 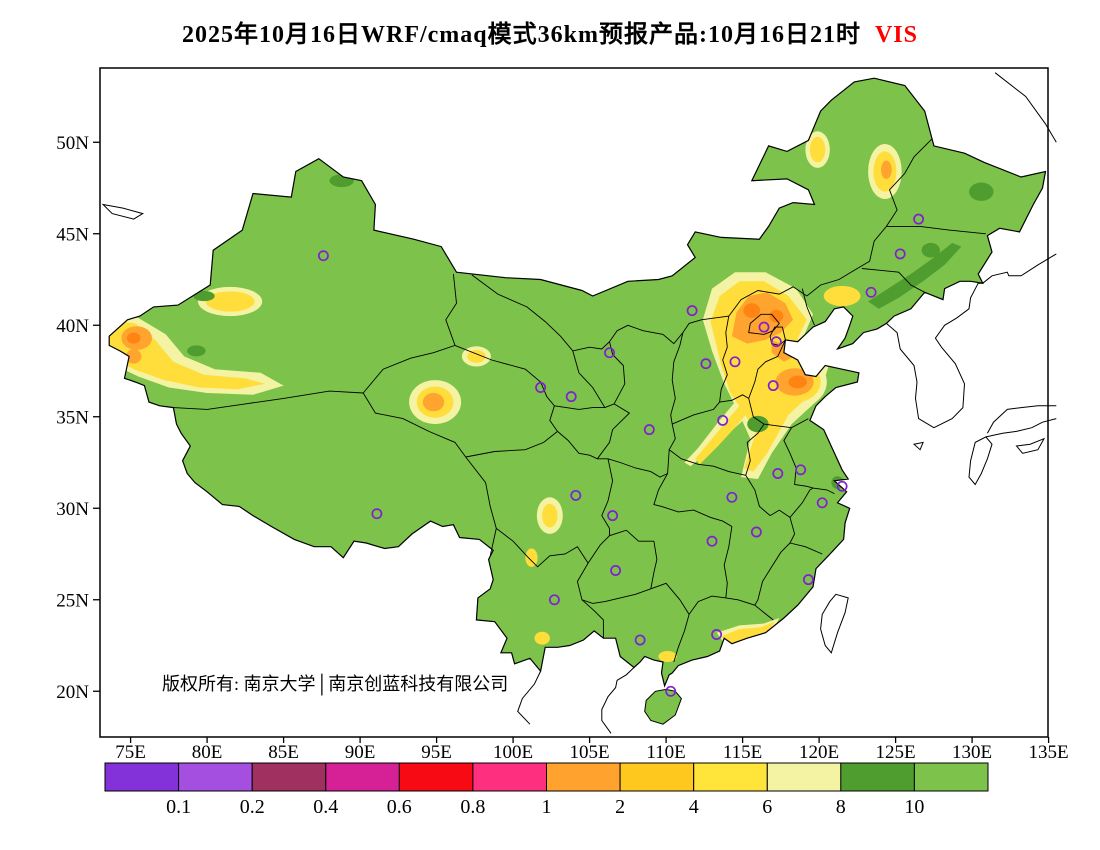 I want to click on lat-label: 30N, so click(x=72, y=509).